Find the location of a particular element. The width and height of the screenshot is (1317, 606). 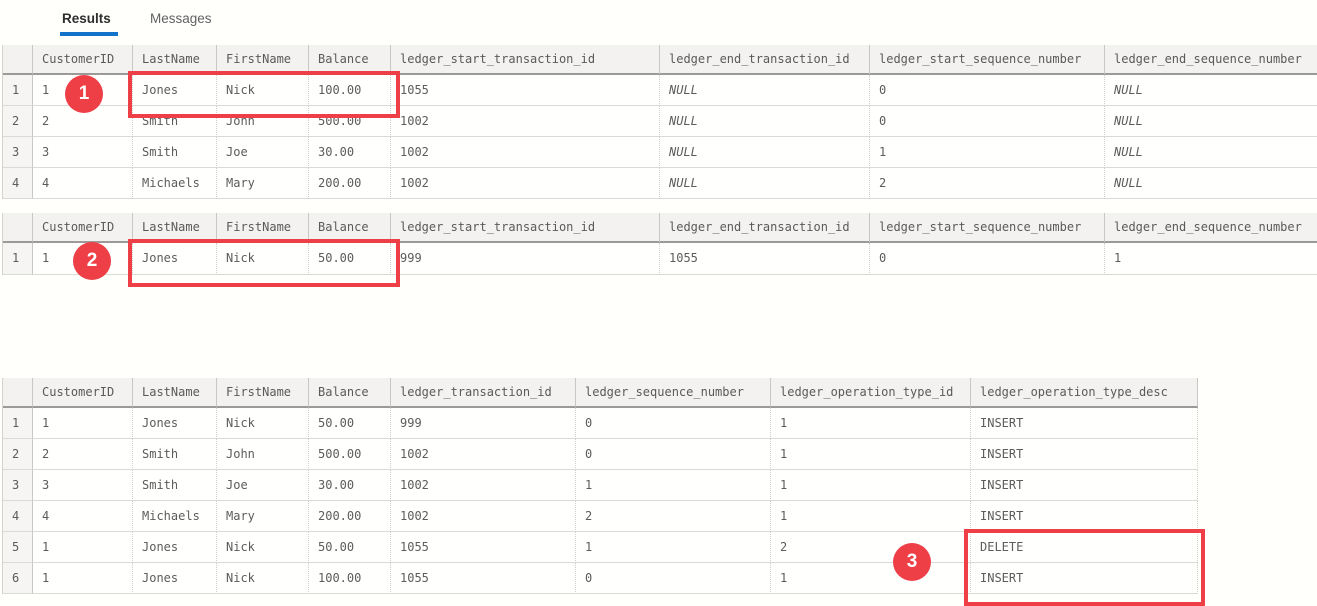

column-header-LastName: LastName is located at coordinates (175, 228).